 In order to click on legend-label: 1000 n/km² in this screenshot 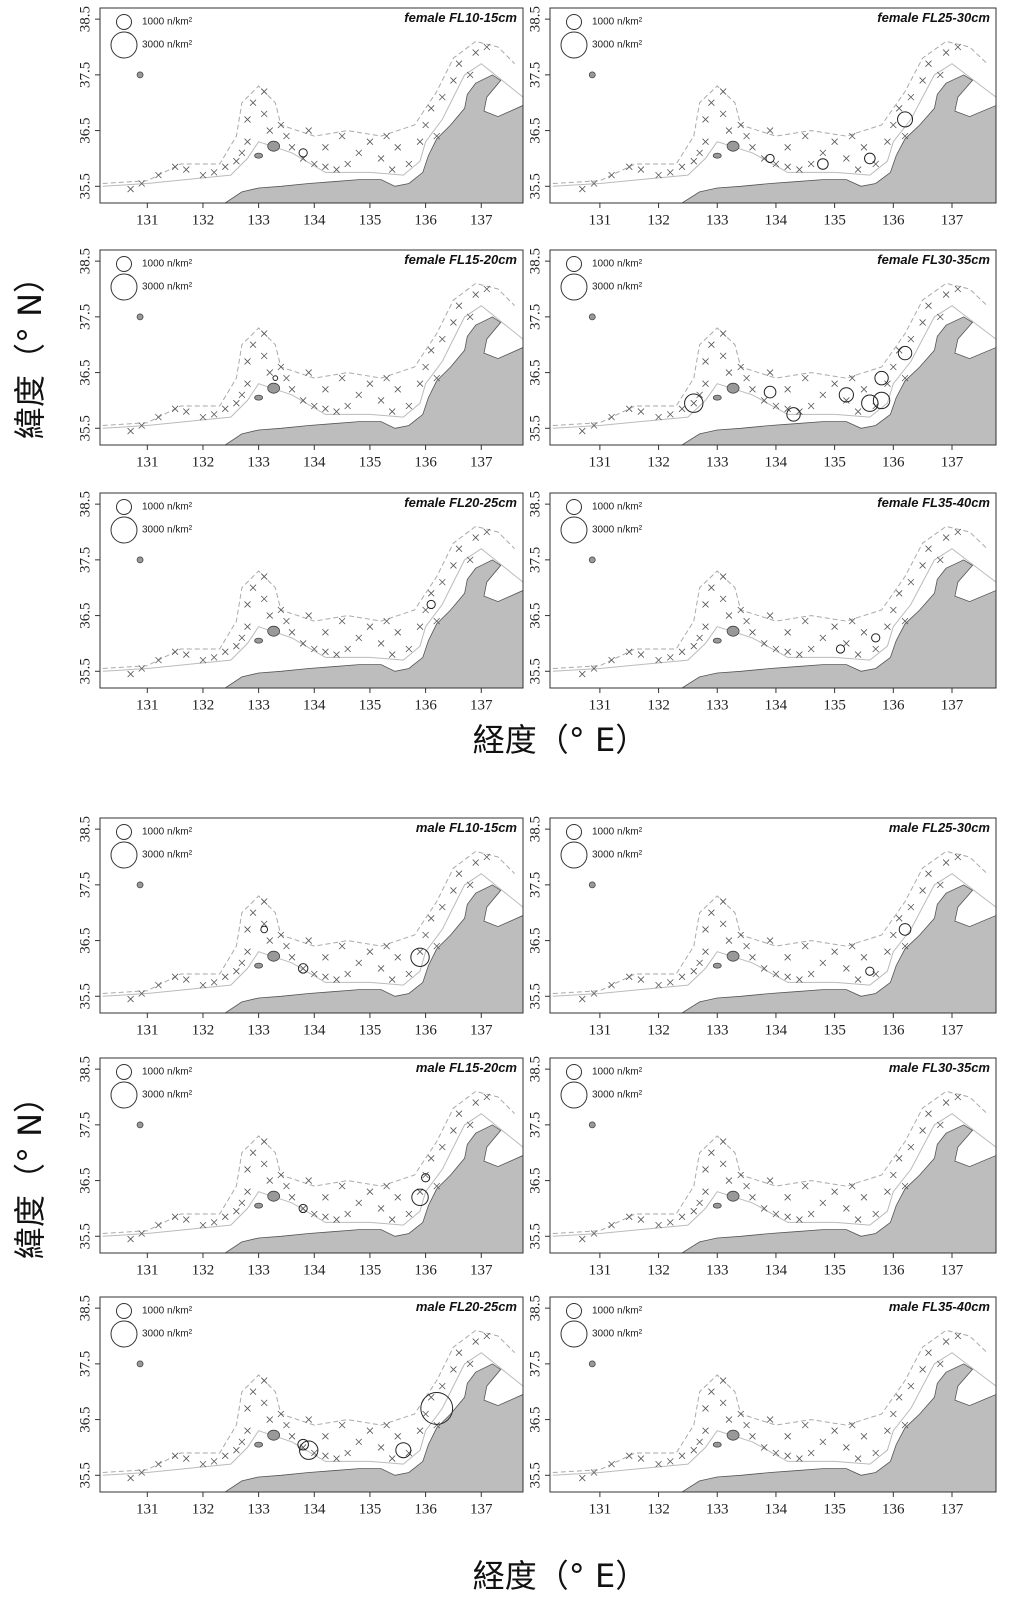, I will do `click(167, 832)`.